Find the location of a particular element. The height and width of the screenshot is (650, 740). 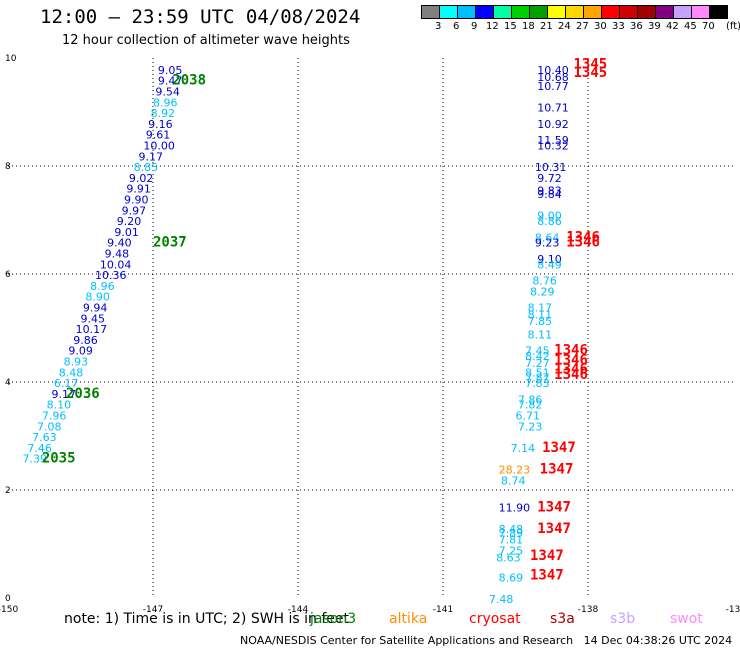

wave-height-label: 8.90 is located at coordinates (97, 297).